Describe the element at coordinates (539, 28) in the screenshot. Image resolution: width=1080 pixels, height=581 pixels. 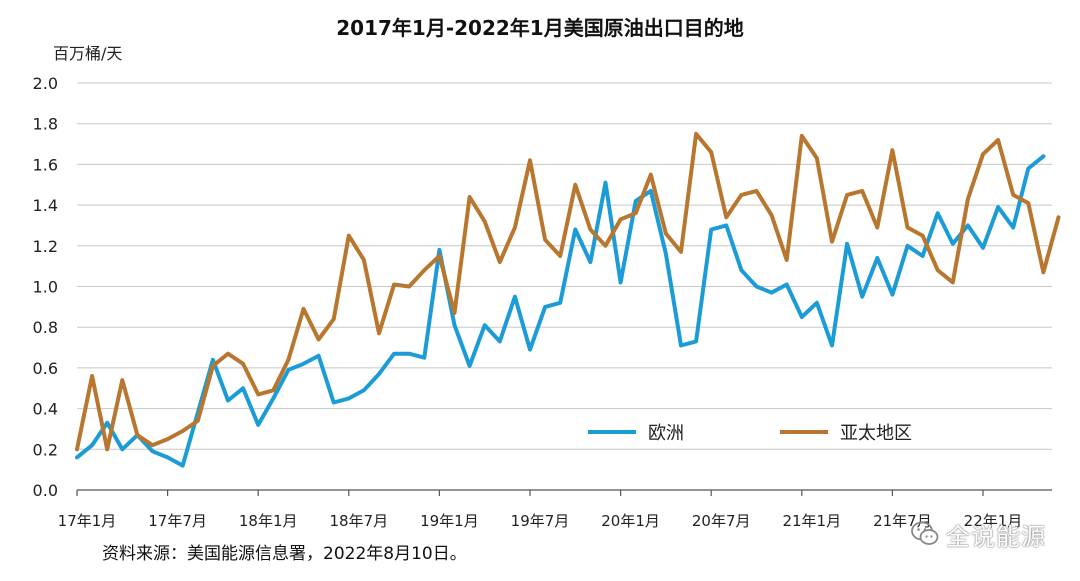
I see `chart-title: 2017年1月-2022年1月美国原油出口目的地` at that location.